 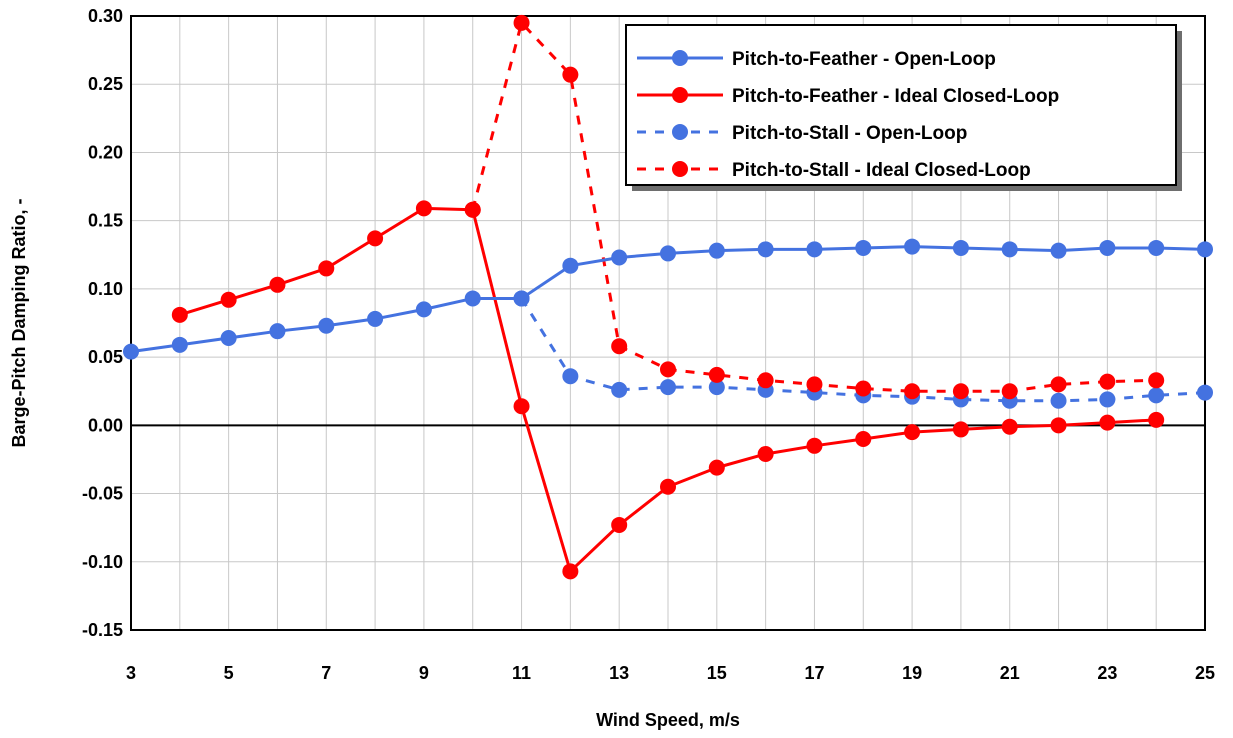 What do you see at coordinates (895, 96) in the screenshot?
I see `legend-label: Pitch-to-Feather - Ideal Closed-Loop` at bounding box center [895, 96].